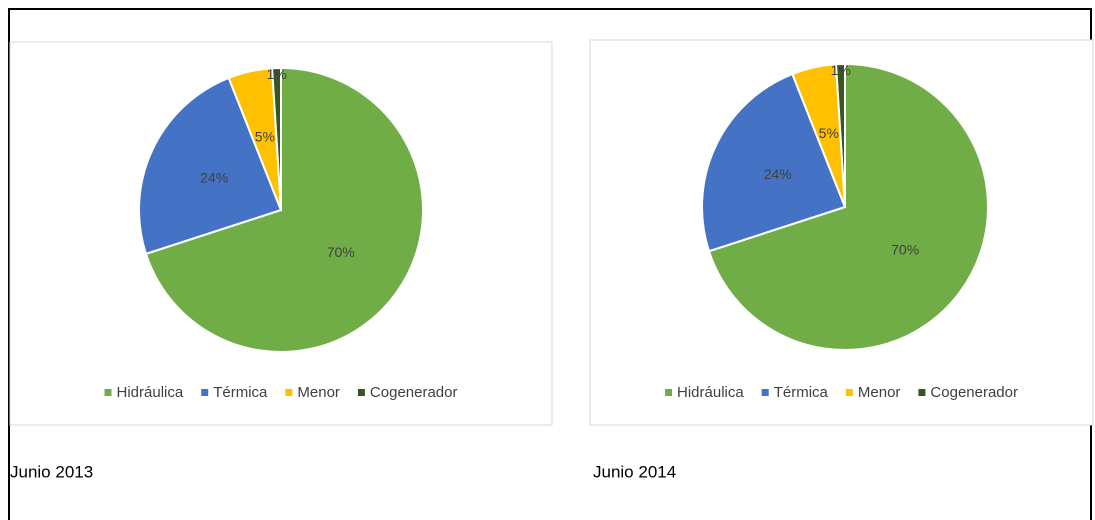 This screenshot has width=1095, height=520. I want to click on caption: Junio 2013, so click(51, 471).